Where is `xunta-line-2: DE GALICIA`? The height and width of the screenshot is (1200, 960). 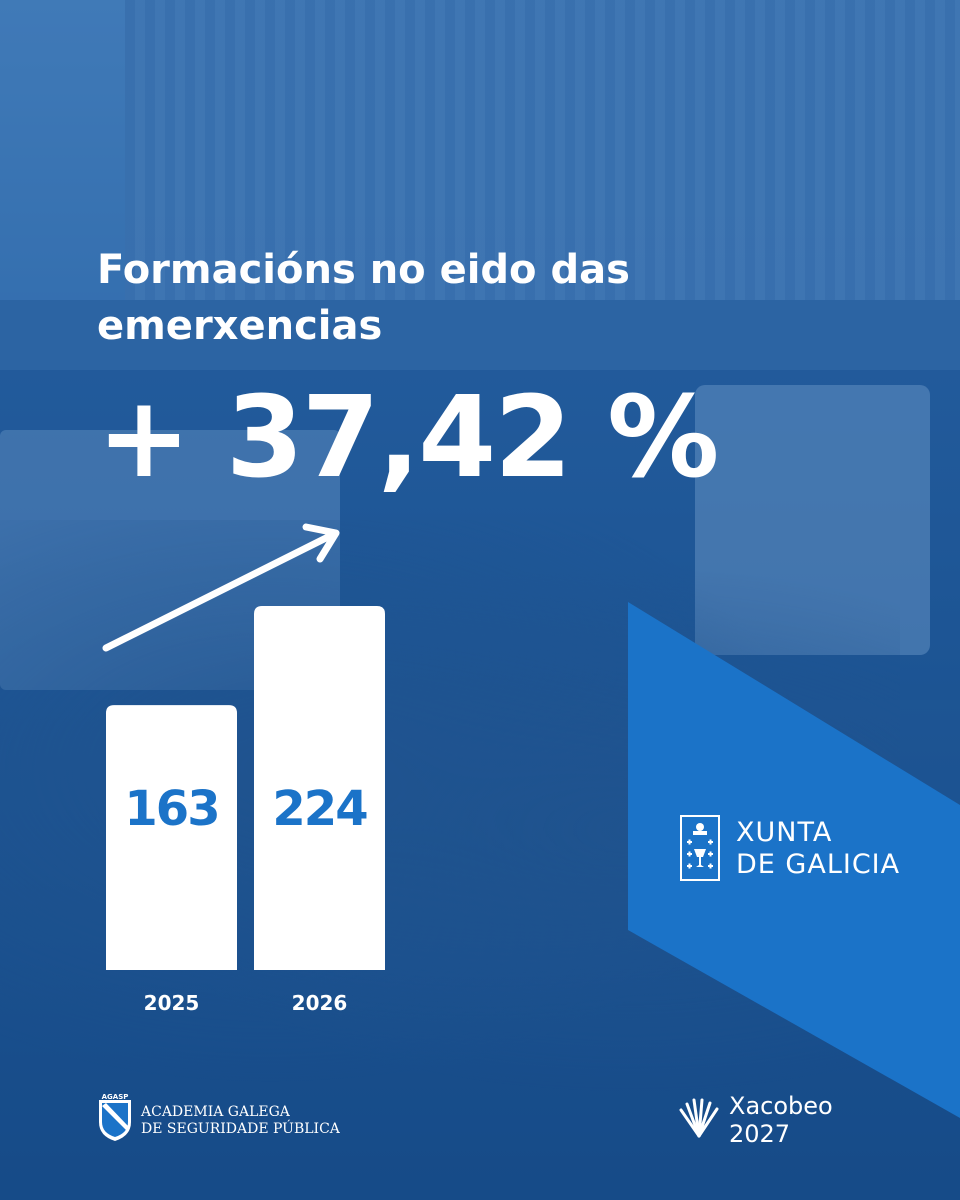
xunta-line-2: DE GALICIA is located at coordinates (818, 864).